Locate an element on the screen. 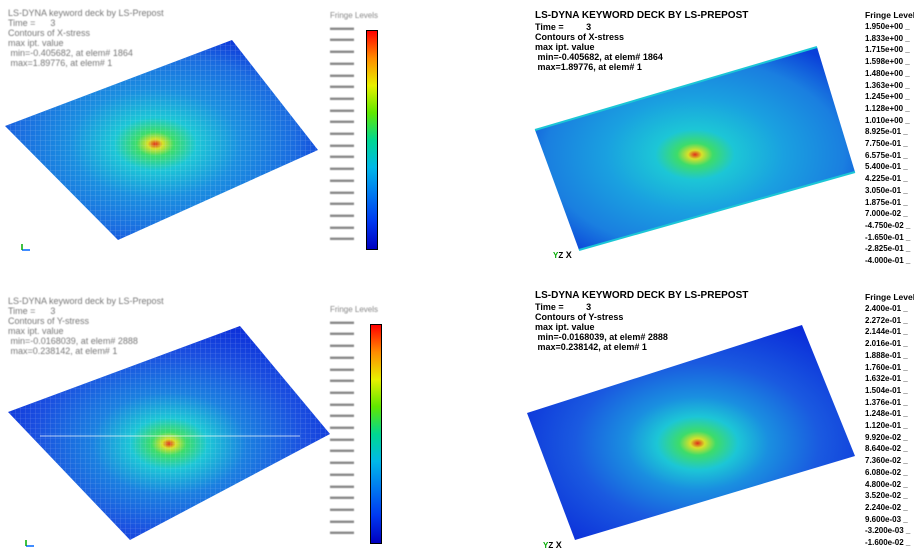 This screenshot has width=914, height=556. legend-value: 1.760e-01 is located at coordinates (889, 368).